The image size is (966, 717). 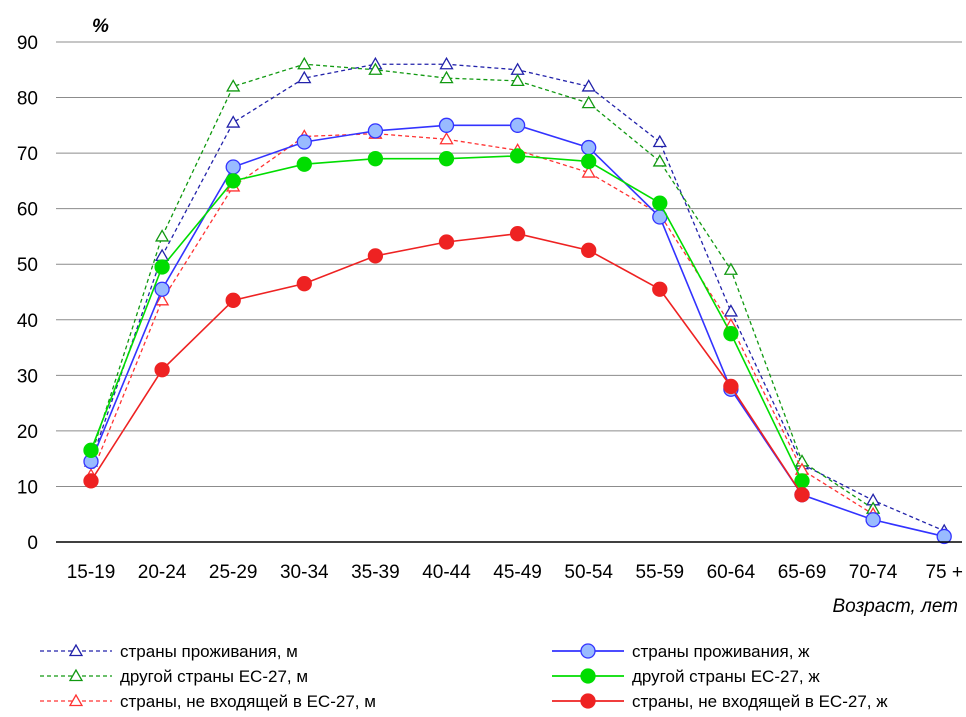 What do you see at coordinates (214, 676) in the screenshot?
I see `legend-label: другой страны ЕС-27, м` at bounding box center [214, 676].